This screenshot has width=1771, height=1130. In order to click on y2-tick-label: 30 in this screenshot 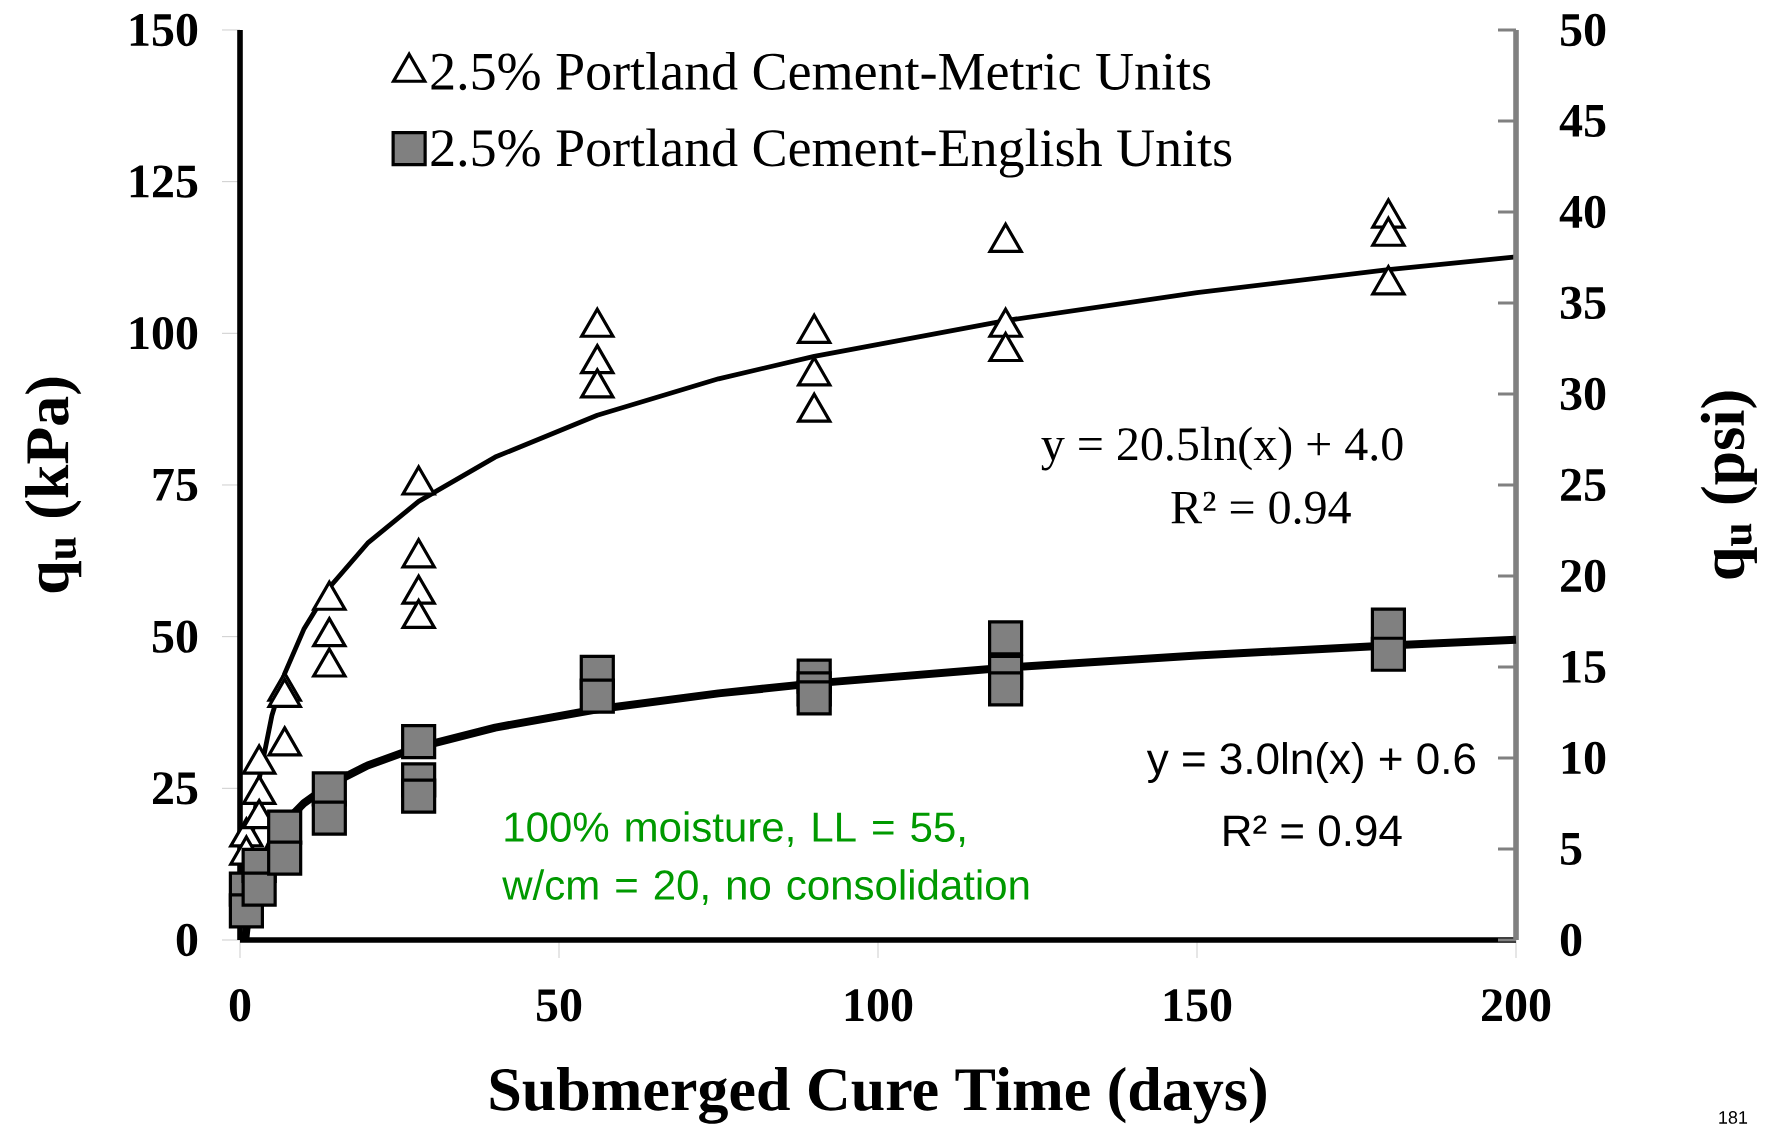, I will do `click(1583, 393)`.